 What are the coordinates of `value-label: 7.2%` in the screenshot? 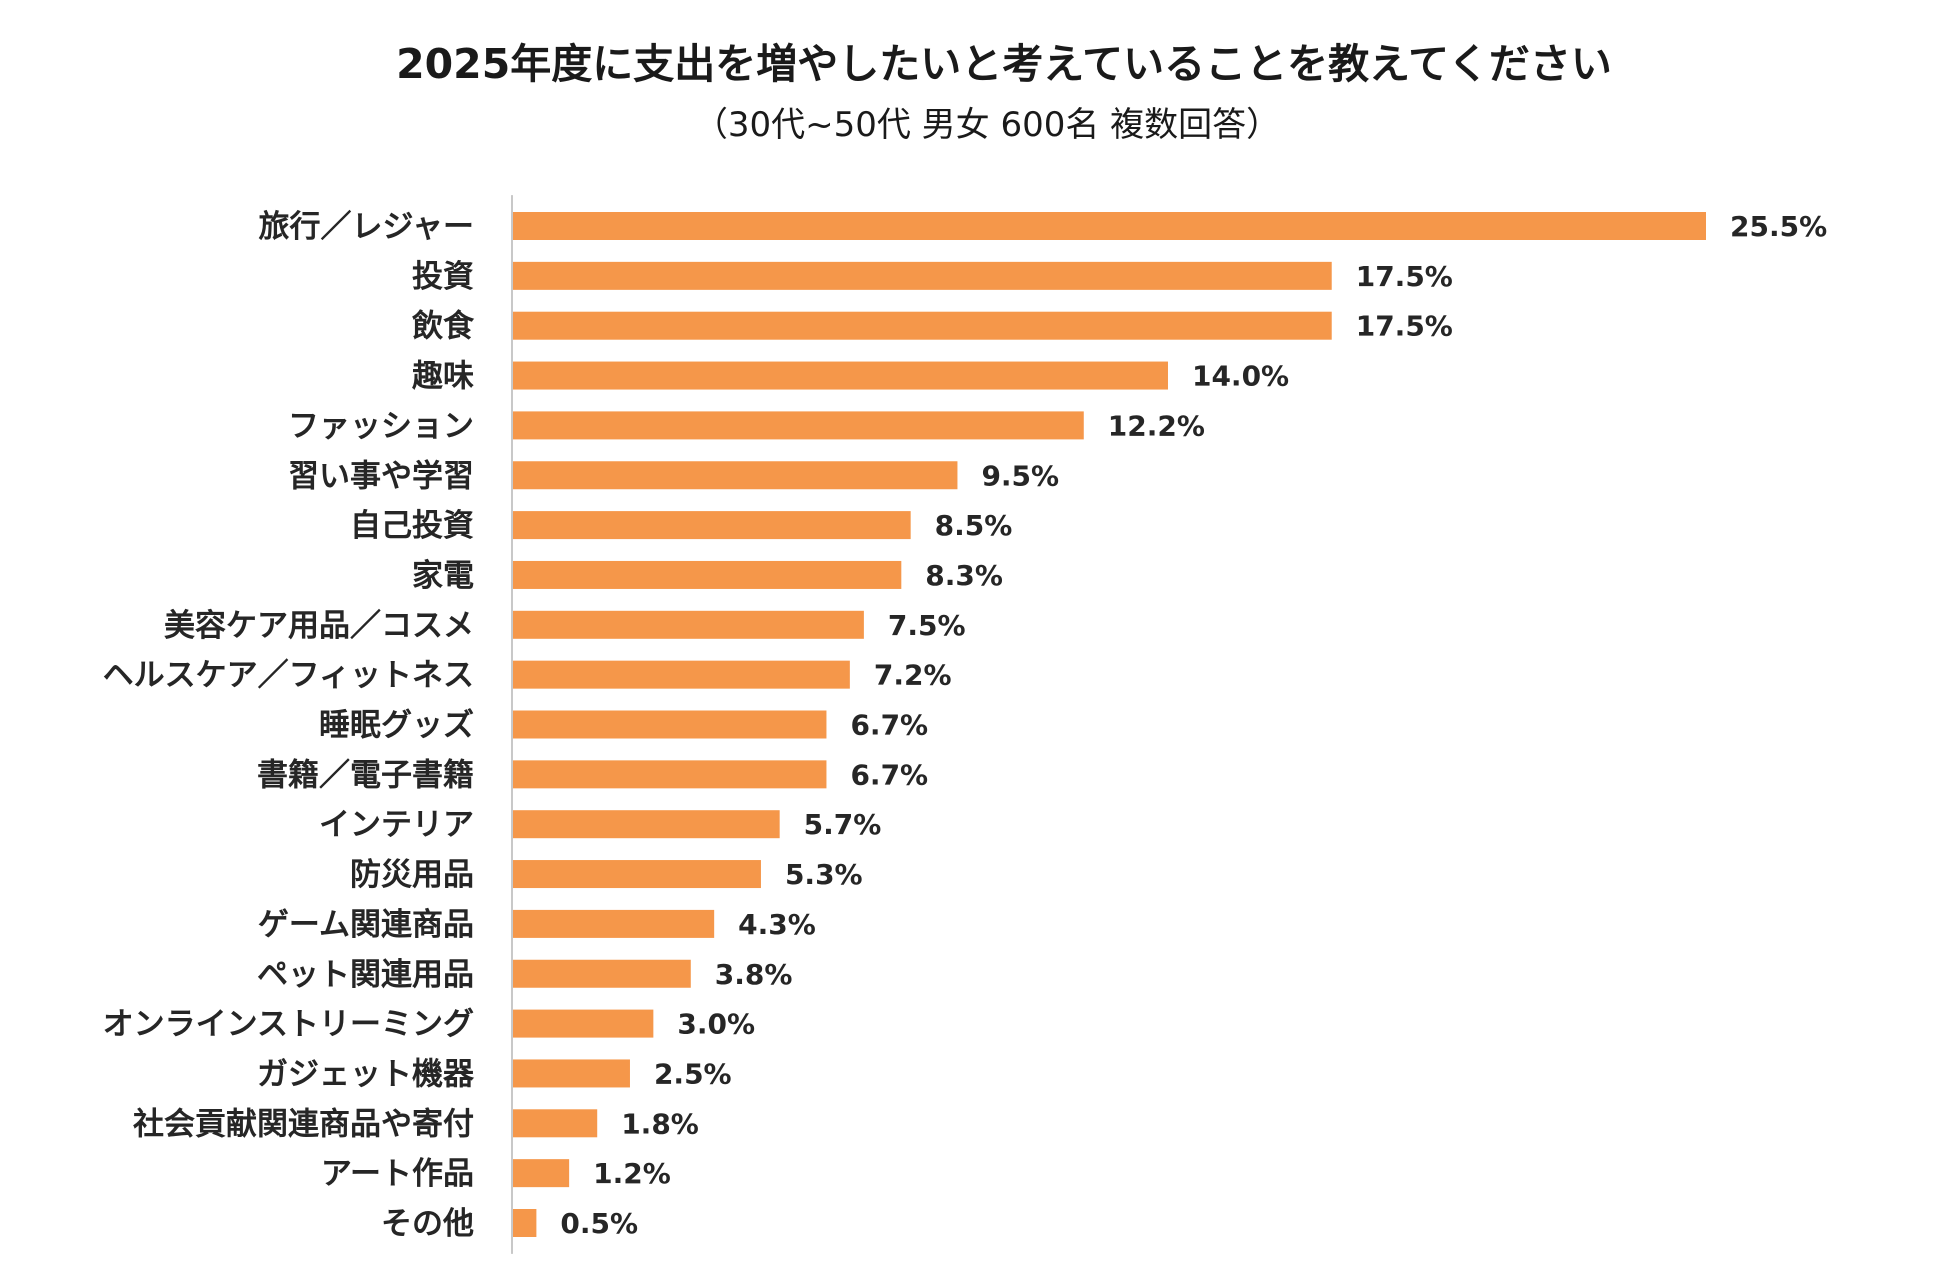 It's located at (913, 675).